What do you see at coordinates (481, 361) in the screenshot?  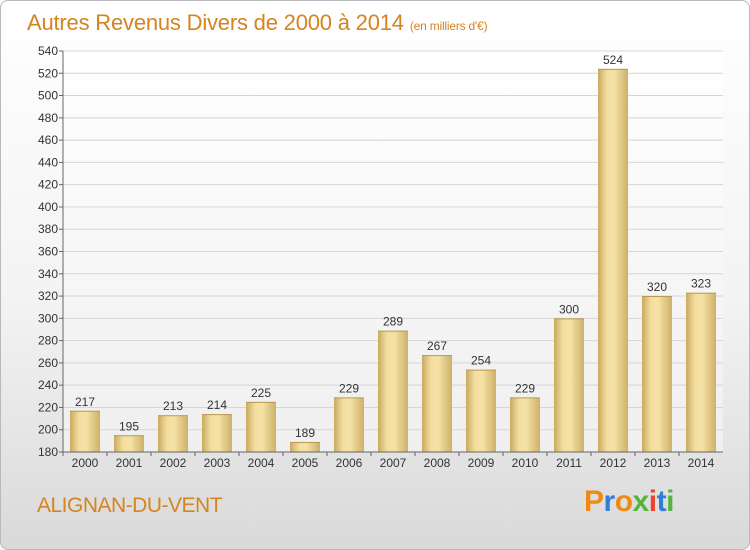 I see `value-label-2009: 254` at bounding box center [481, 361].